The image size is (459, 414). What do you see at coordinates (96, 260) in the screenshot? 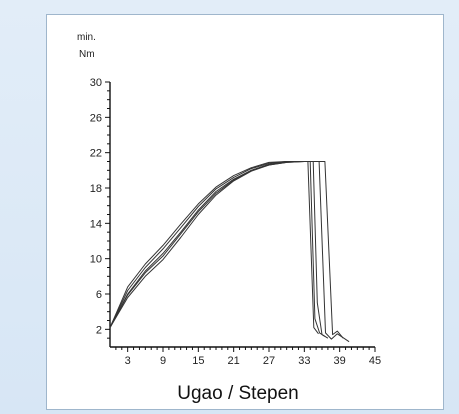
I see `y-tick-label: 10` at bounding box center [96, 260].